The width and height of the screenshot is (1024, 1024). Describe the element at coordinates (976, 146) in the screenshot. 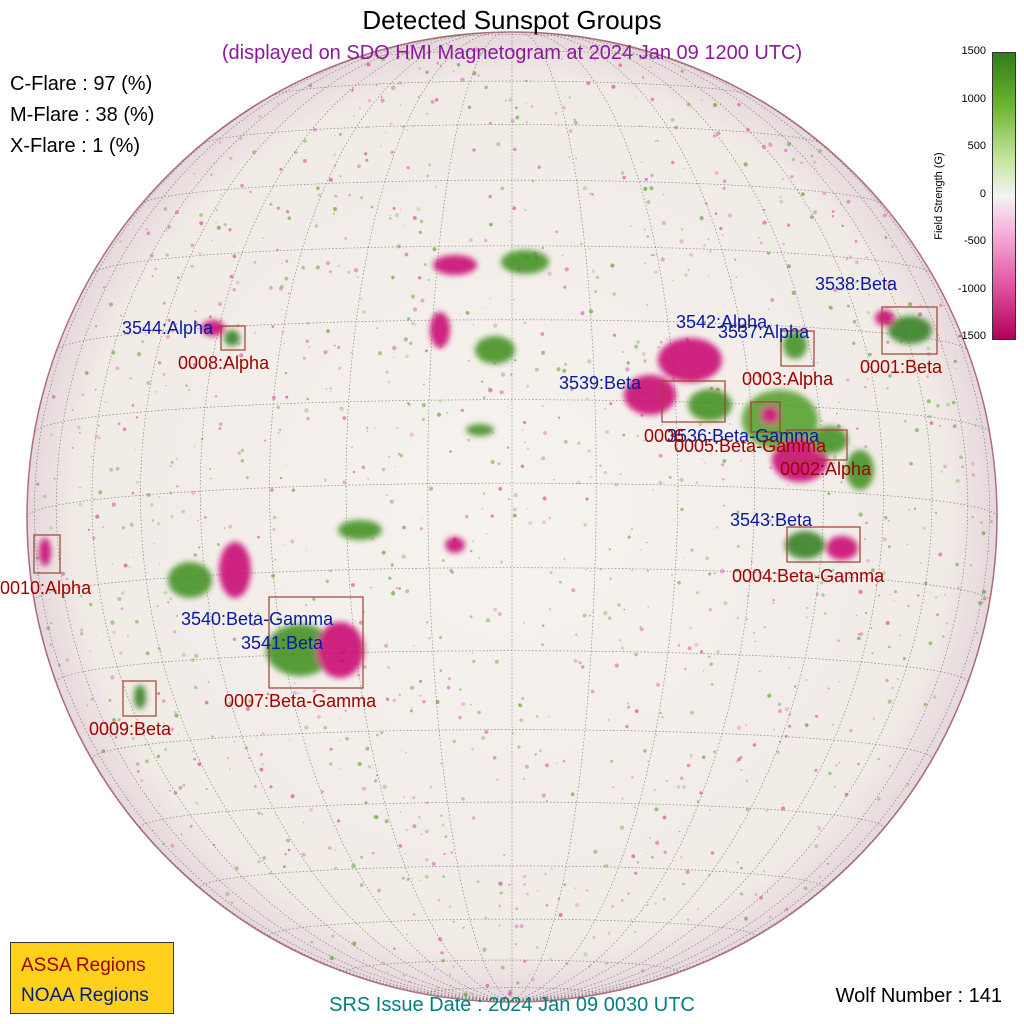

I see `colorbar-tick: 500` at that location.